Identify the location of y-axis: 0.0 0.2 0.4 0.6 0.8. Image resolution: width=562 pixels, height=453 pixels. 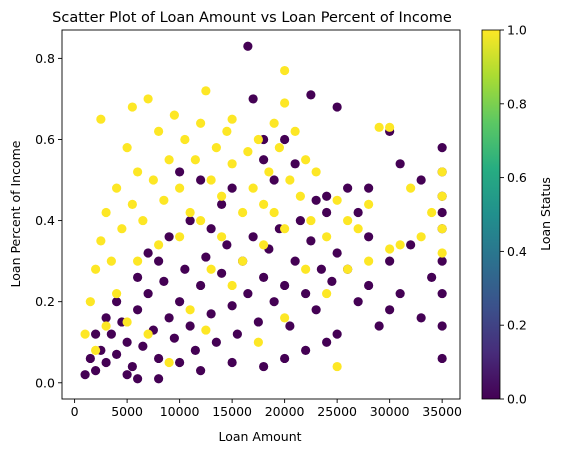
(48, 220).